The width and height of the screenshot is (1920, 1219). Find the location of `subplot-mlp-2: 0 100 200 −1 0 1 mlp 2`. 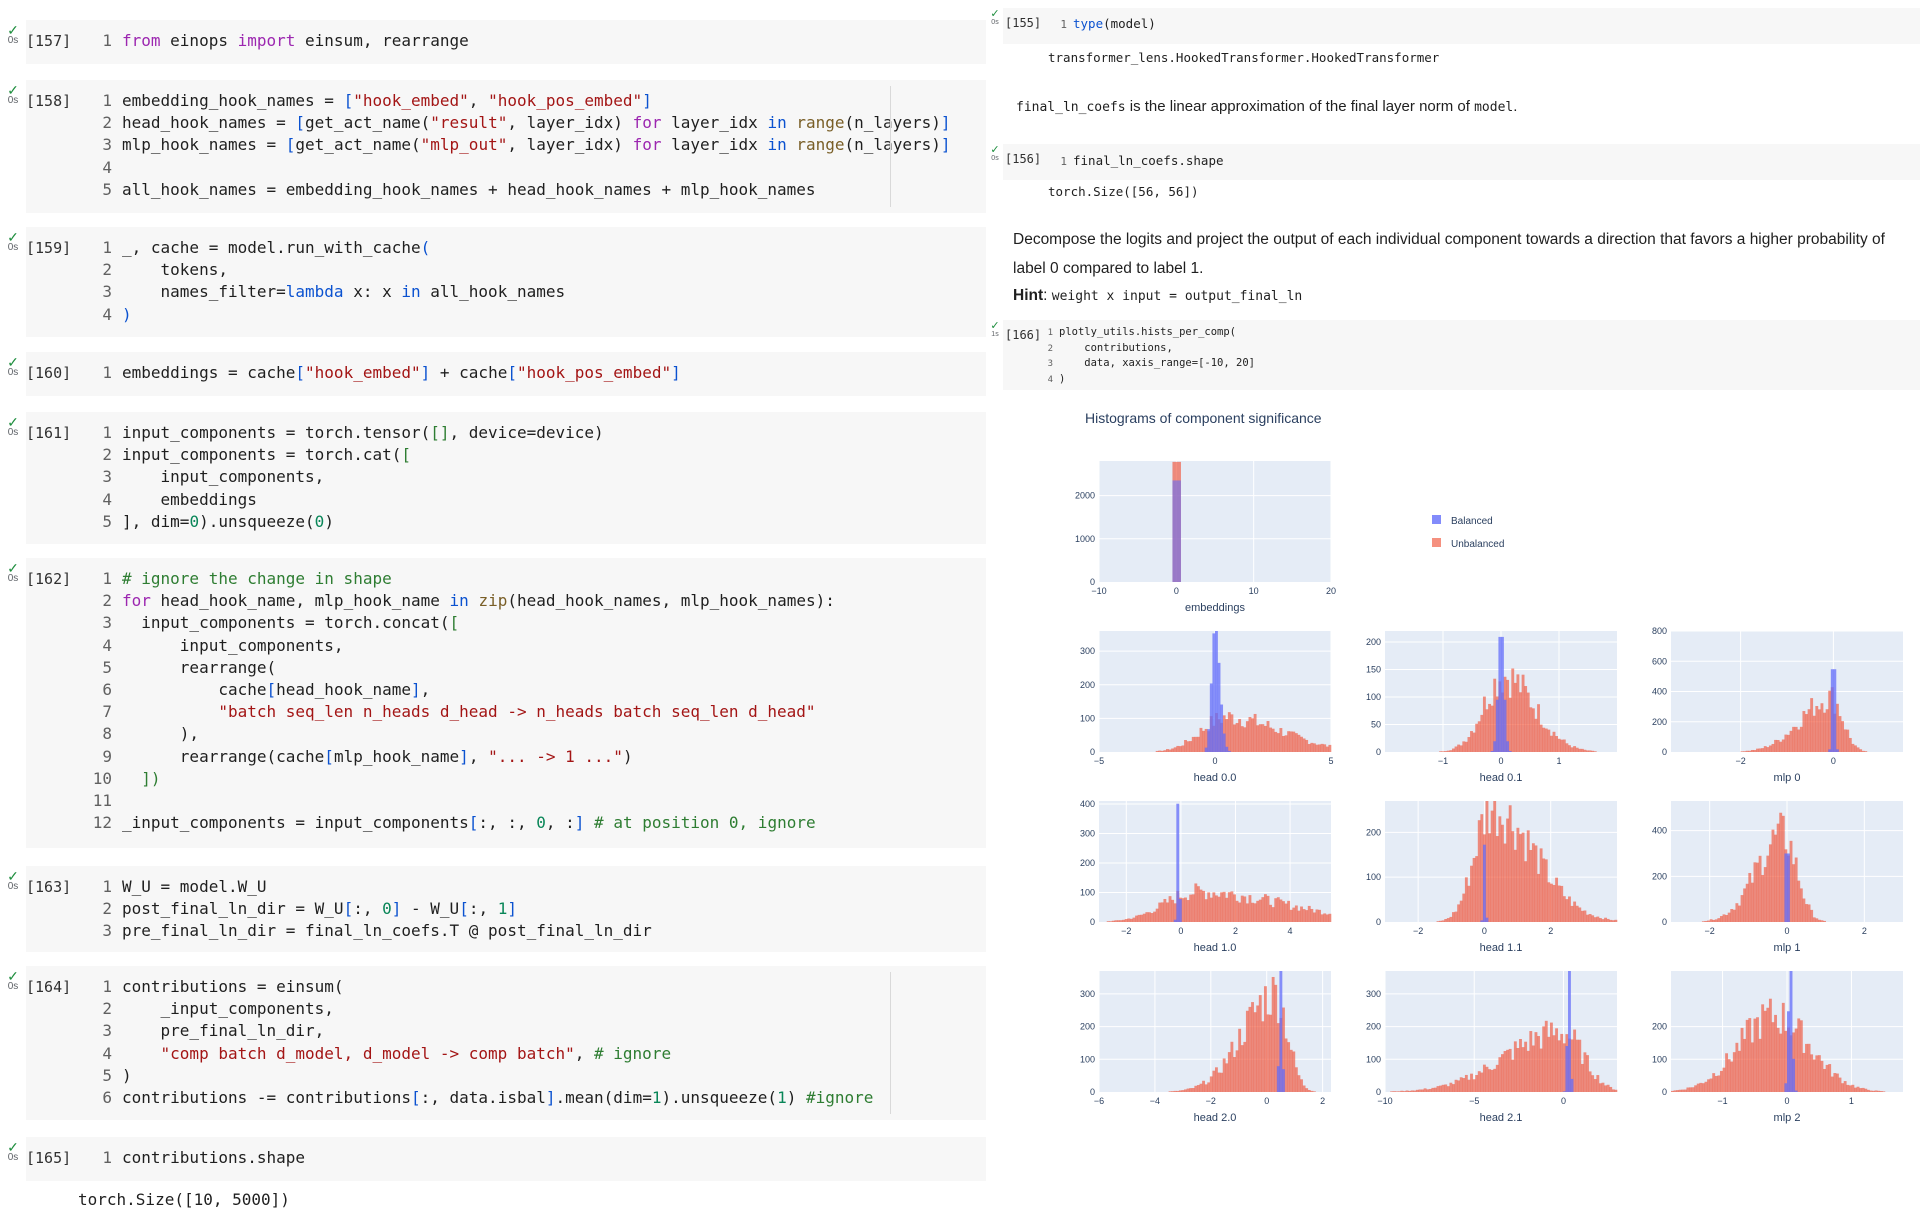

subplot-mlp-2: 0 100 200 −1 0 1 mlp 2 is located at coordinates (1777, 1047).